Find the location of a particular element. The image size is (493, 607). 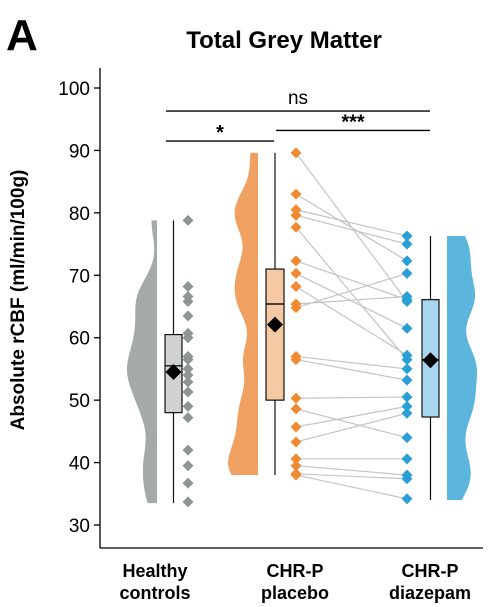

x-category-label-line1: Healthy is located at coordinates (154, 571).